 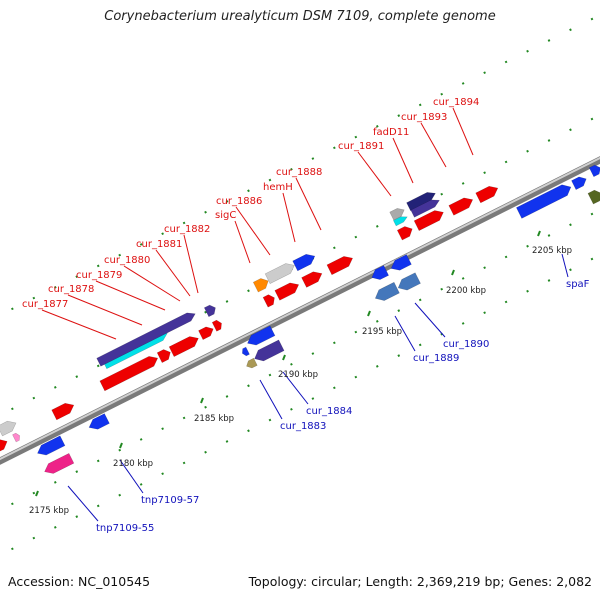 I want to click on gene-g2, so click(x=401, y=262).